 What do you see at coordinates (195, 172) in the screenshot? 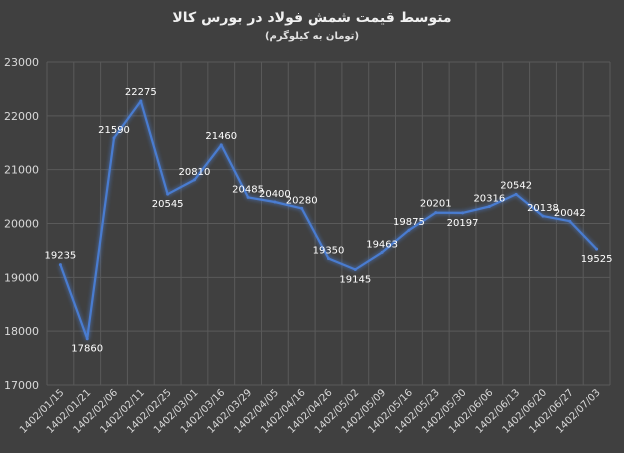
I see `data-label: 20810` at bounding box center [195, 172].